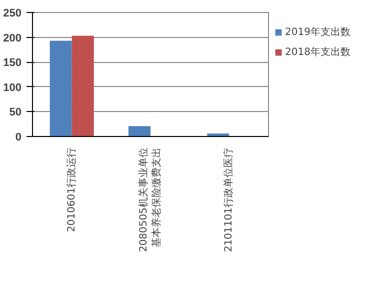  I want to click on y-tick-label: 50, so click(15, 112).